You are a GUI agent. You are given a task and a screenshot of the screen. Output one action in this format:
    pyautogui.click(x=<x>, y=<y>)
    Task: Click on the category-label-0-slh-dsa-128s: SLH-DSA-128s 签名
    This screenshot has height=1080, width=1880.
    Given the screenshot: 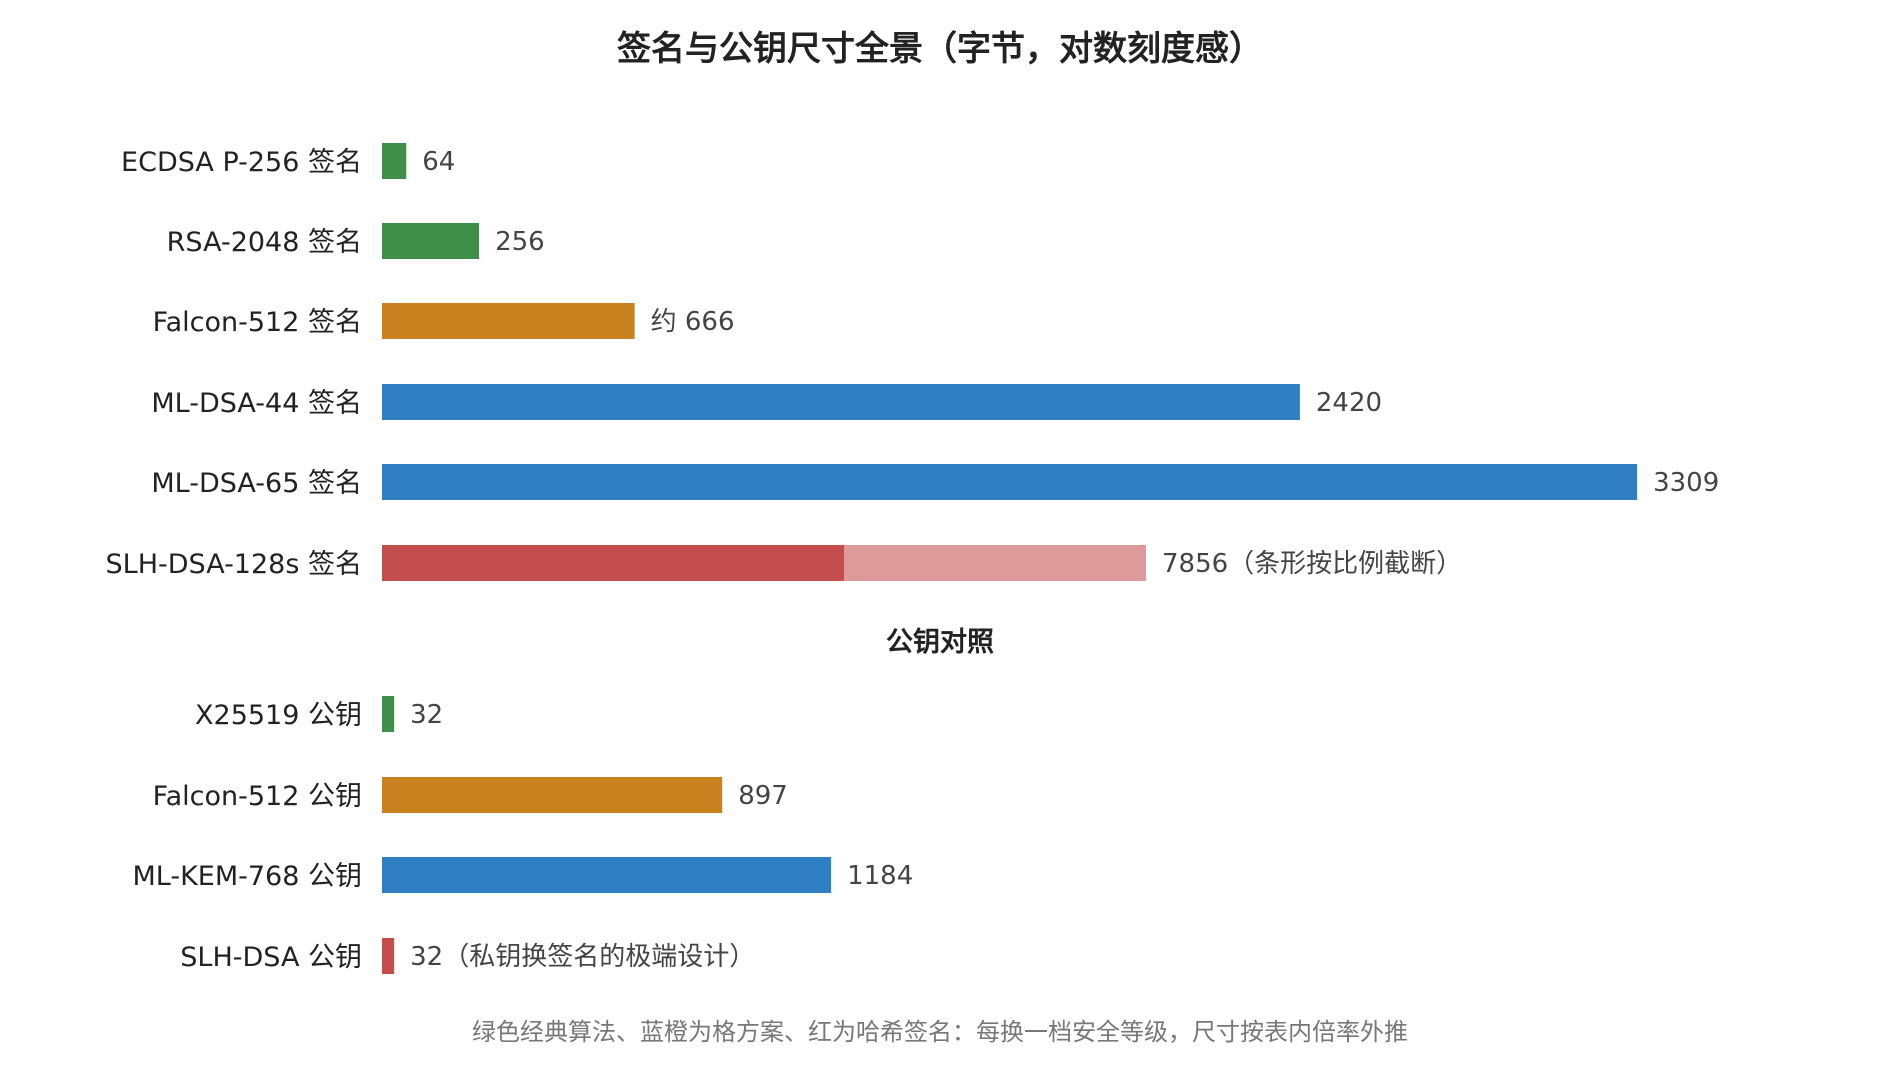 What is the action you would take?
    pyautogui.click(x=234, y=564)
    